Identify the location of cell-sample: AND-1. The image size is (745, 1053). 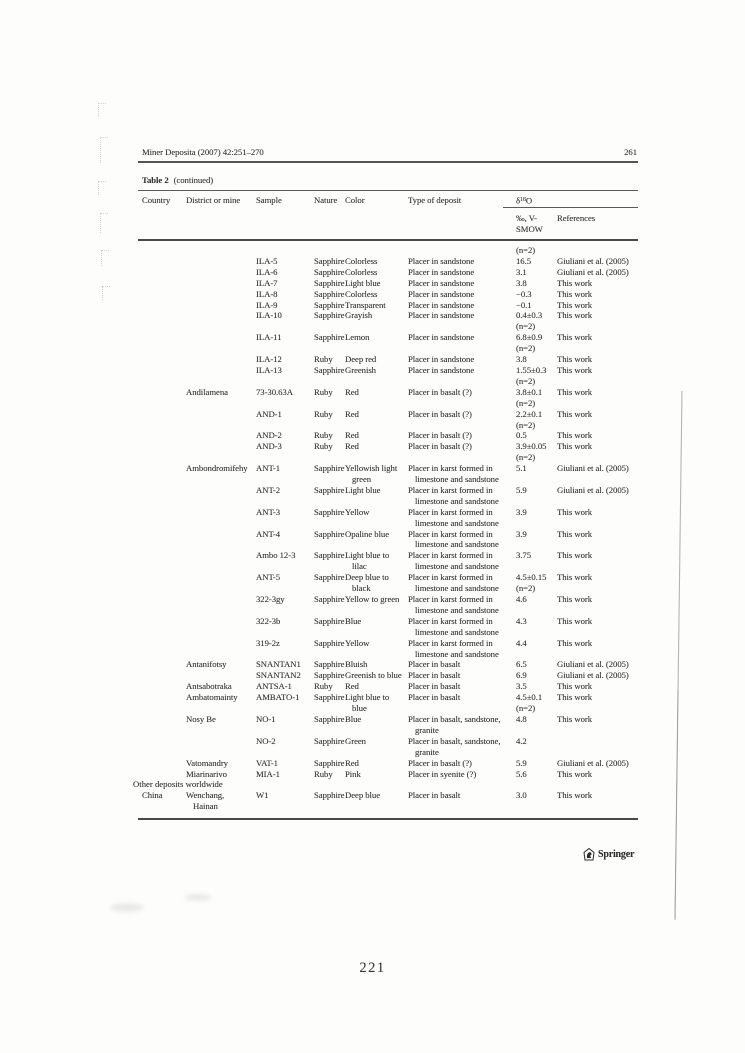
(269, 413).